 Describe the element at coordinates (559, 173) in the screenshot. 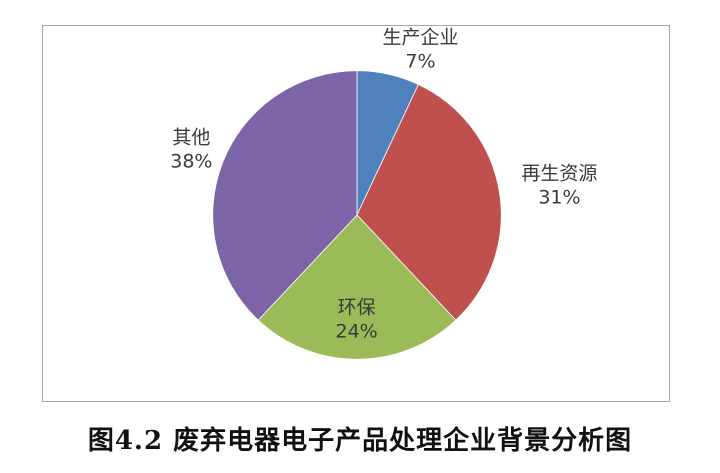

I see `slice-name: 再生资源` at that location.